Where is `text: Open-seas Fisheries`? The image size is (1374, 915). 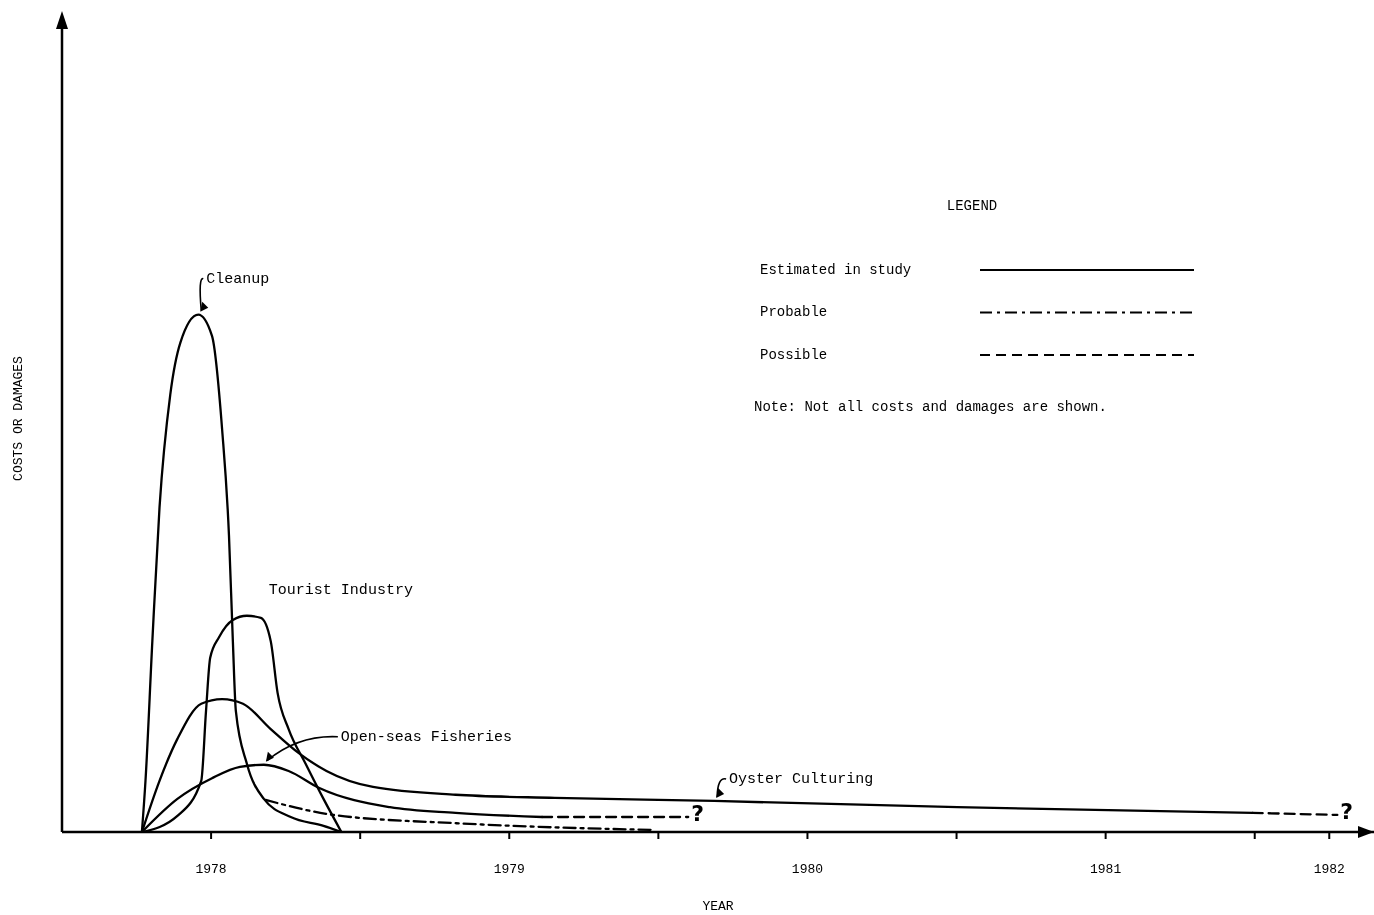
text: Open-seas Fisheries is located at coordinates (426, 737).